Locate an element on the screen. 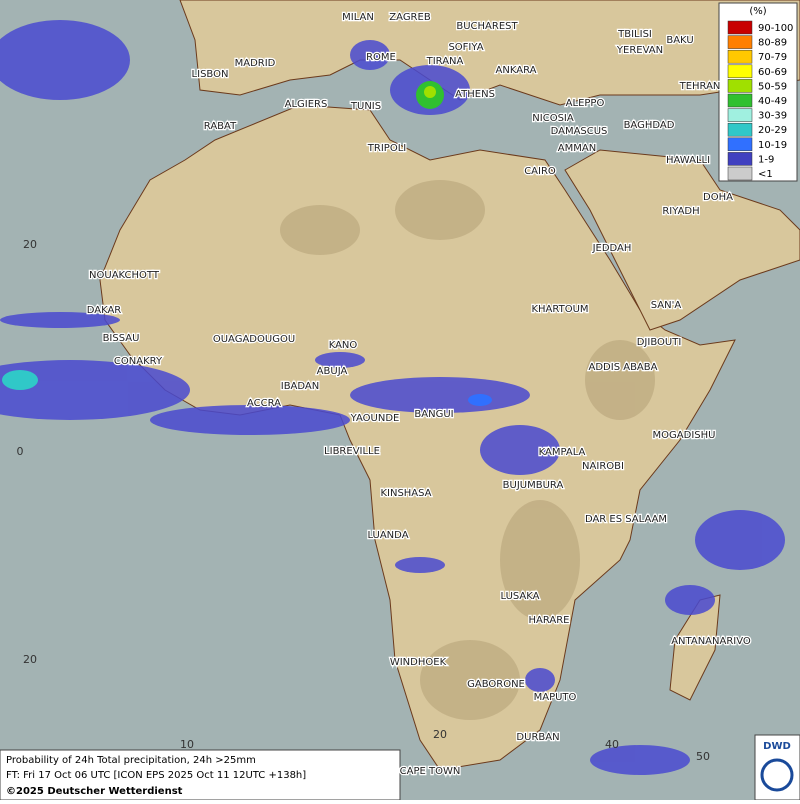  city-label: ATHENS is located at coordinates (475, 94).